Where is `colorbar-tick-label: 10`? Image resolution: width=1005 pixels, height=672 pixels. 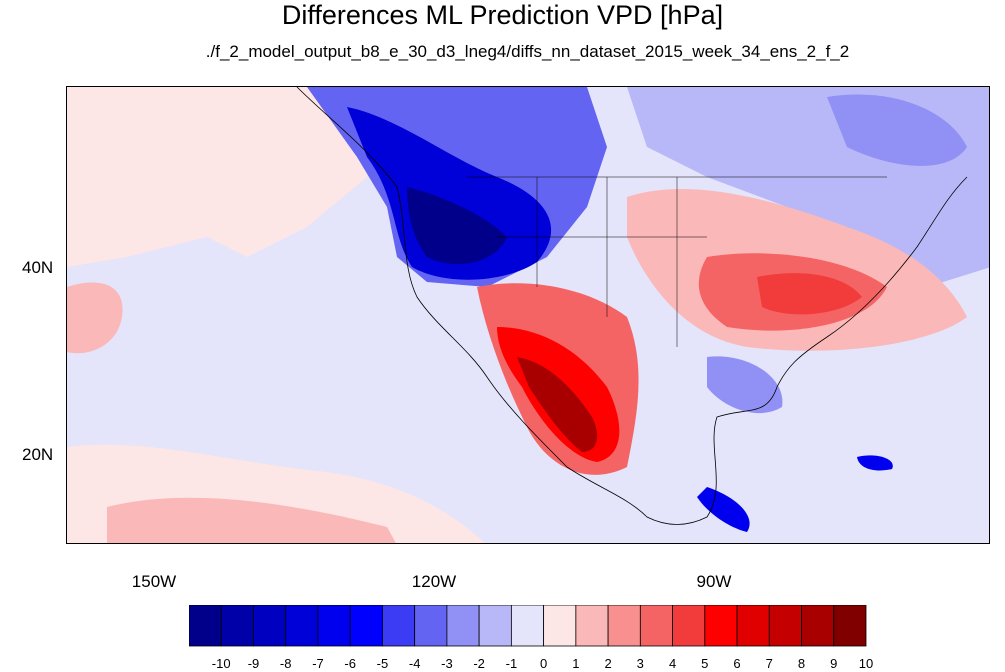
colorbar-tick-label: 10 is located at coordinates (866, 663).